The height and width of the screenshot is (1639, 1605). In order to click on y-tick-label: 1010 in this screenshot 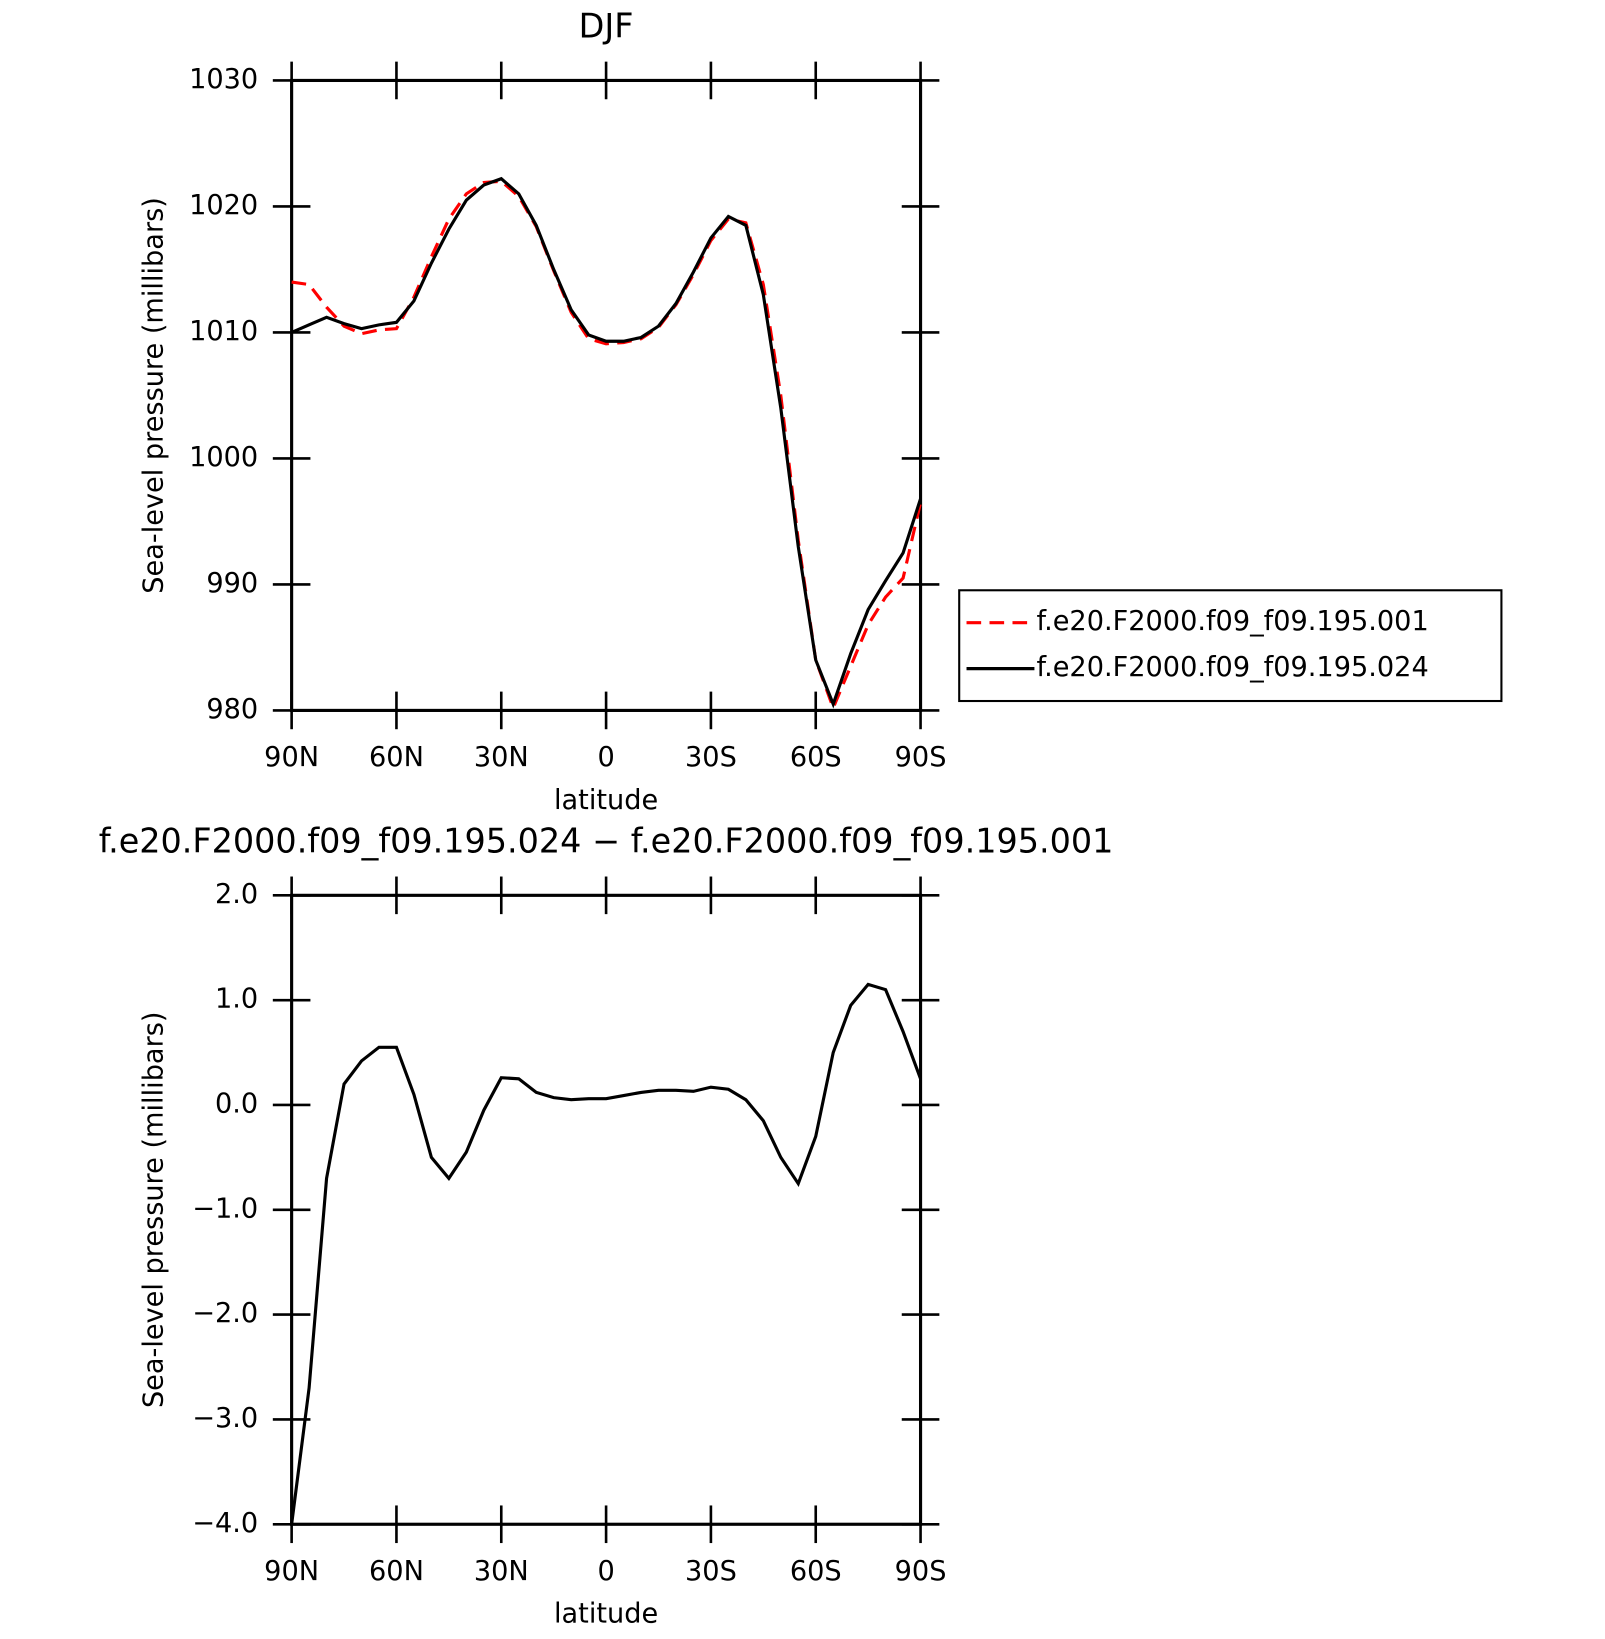, I will do `click(223, 331)`.